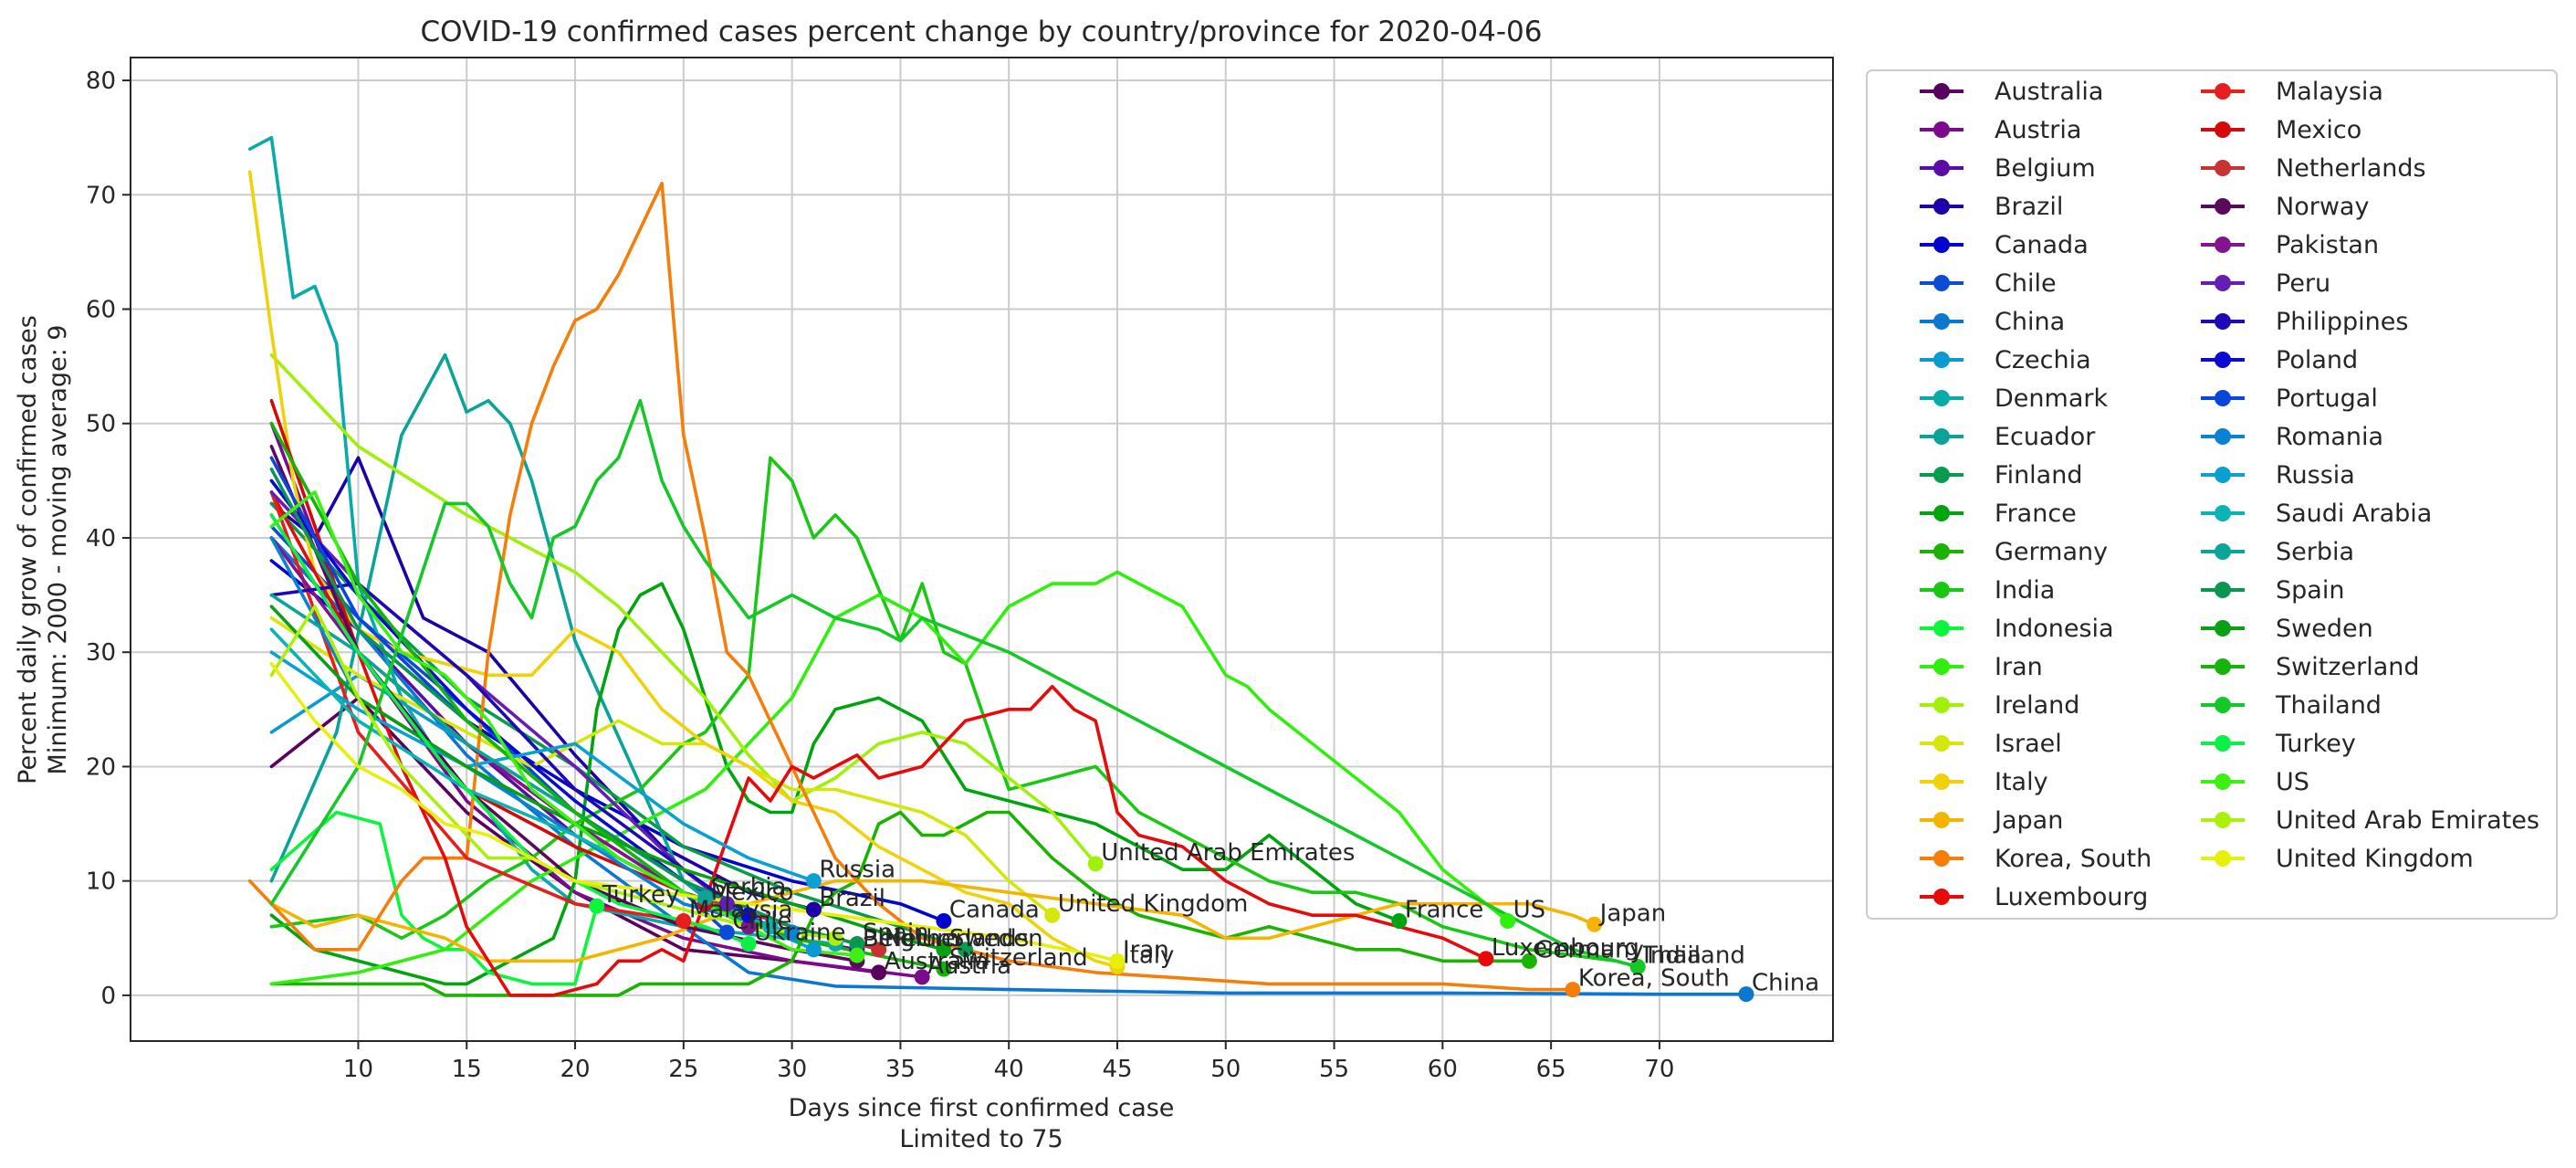  What do you see at coordinates (101, 195) in the screenshot?
I see `y-tick-label: 70` at bounding box center [101, 195].